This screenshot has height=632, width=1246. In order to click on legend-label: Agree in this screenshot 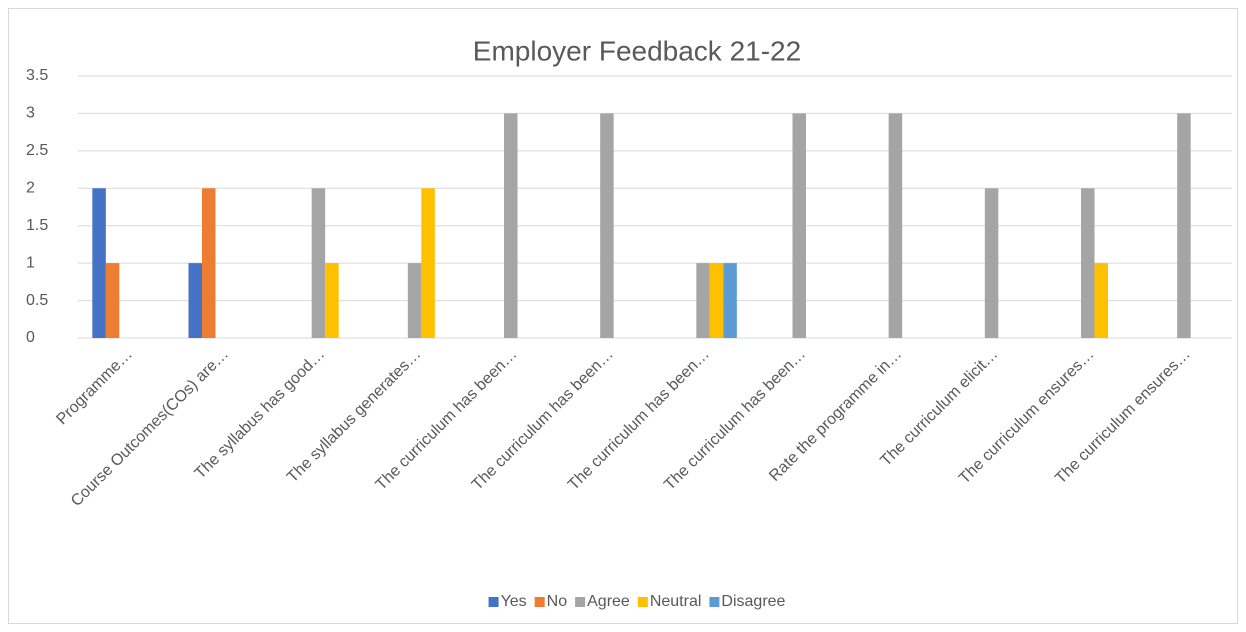, I will do `click(608, 601)`.